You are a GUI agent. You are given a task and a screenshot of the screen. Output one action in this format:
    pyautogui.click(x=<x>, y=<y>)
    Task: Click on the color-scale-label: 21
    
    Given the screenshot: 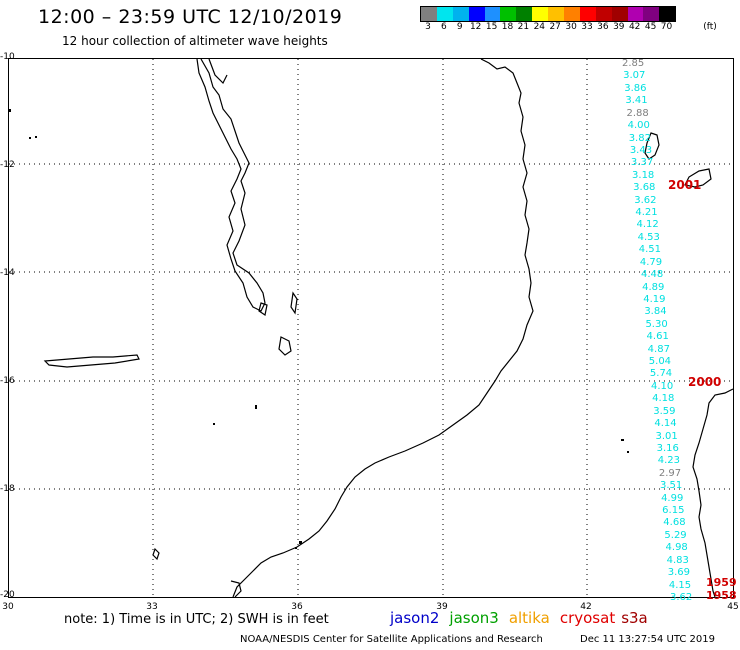 What is the action you would take?
    pyautogui.click(x=523, y=27)
    